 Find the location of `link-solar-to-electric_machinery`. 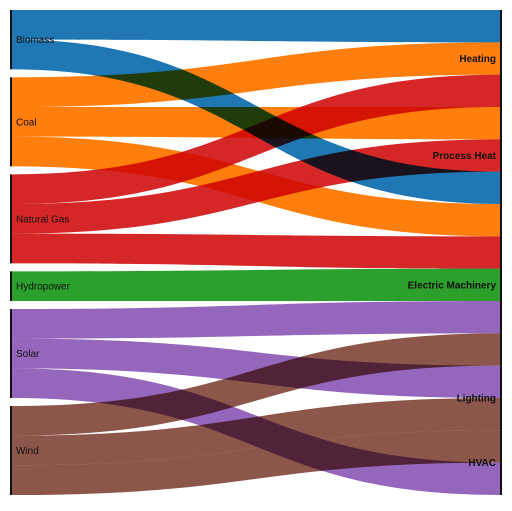

link-solar-to-electric_machinery is located at coordinates (256, 320).